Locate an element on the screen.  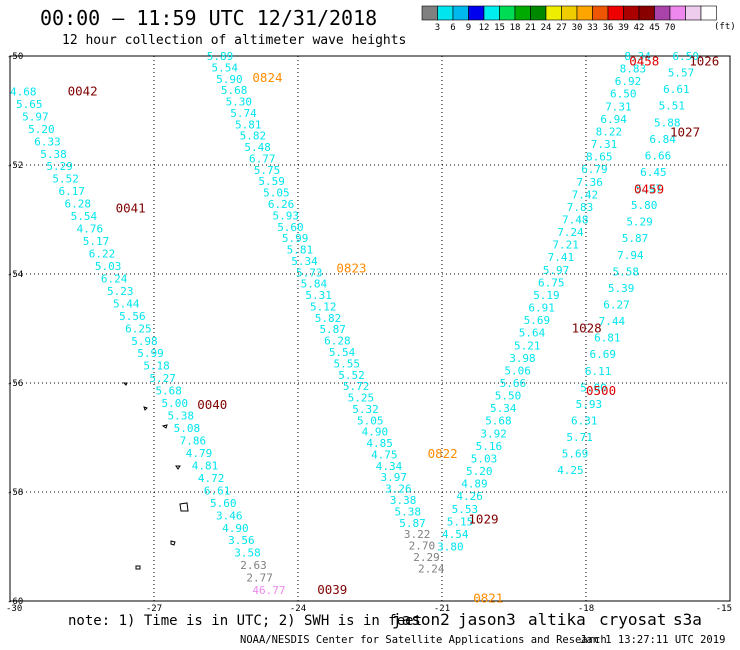
wave-height-value: 4.75 is located at coordinates (384, 454).